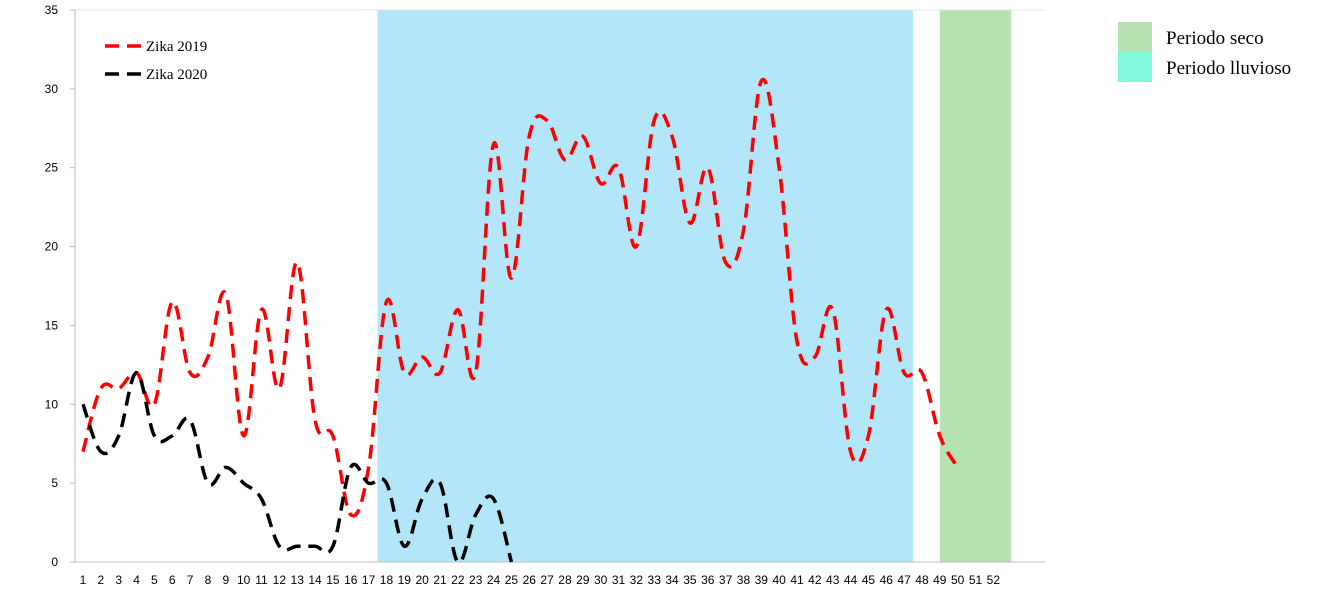 This screenshot has width=1324, height=594. I want to click on x-tick-label: 18, so click(387, 580).